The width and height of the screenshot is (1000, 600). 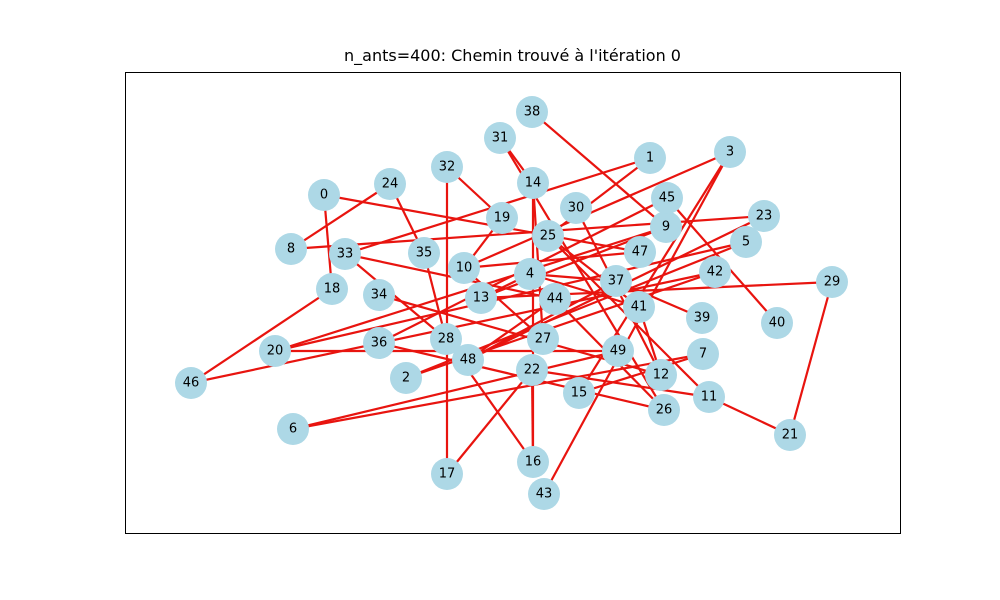 What do you see at coordinates (532, 112) in the screenshot?
I see `node-38: 38` at bounding box center [532, 112].